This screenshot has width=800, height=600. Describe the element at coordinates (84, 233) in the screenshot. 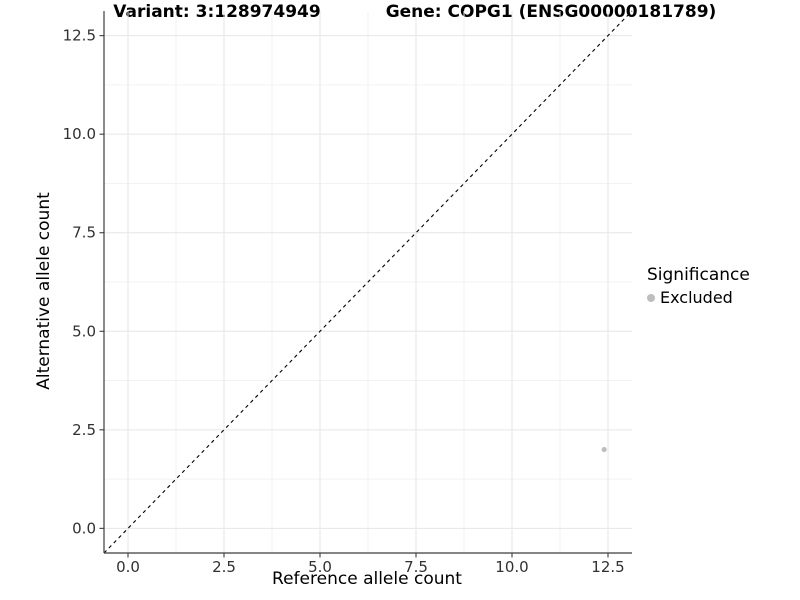

I see `y-tick-label: 7.5` at that location.